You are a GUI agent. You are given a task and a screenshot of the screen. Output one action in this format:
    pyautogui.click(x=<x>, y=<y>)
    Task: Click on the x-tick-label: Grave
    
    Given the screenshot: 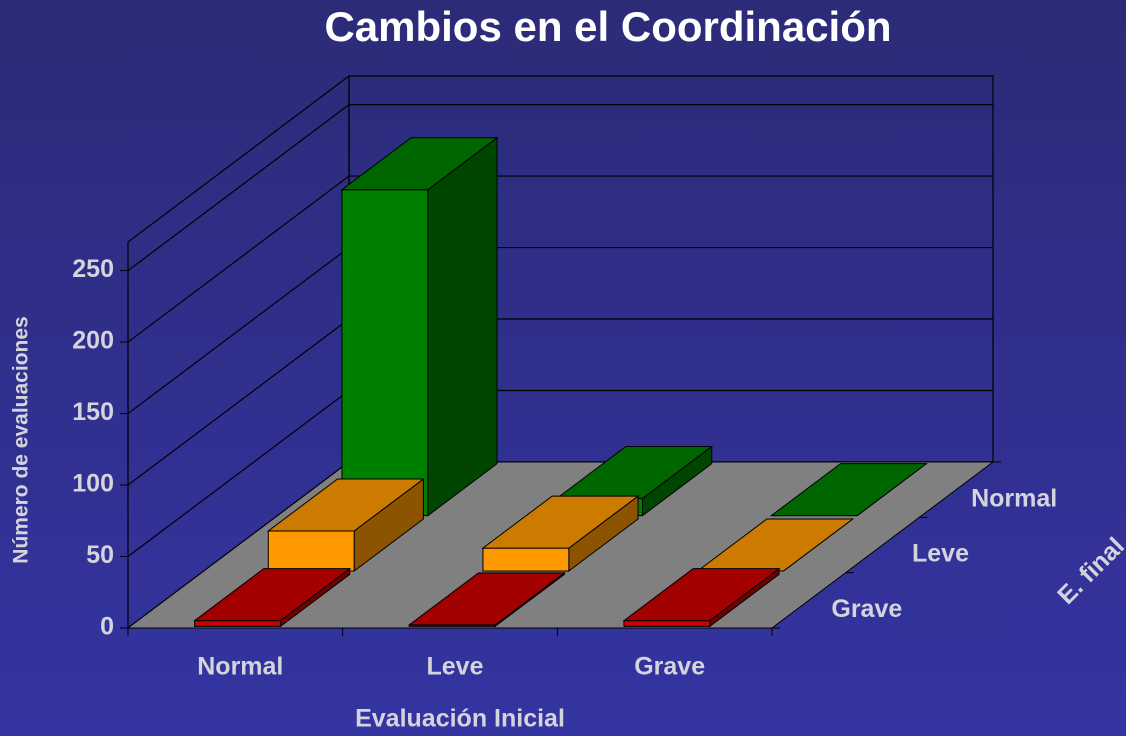 What is the action you would take?
    pyautogui.click(x=669, y=667)
    